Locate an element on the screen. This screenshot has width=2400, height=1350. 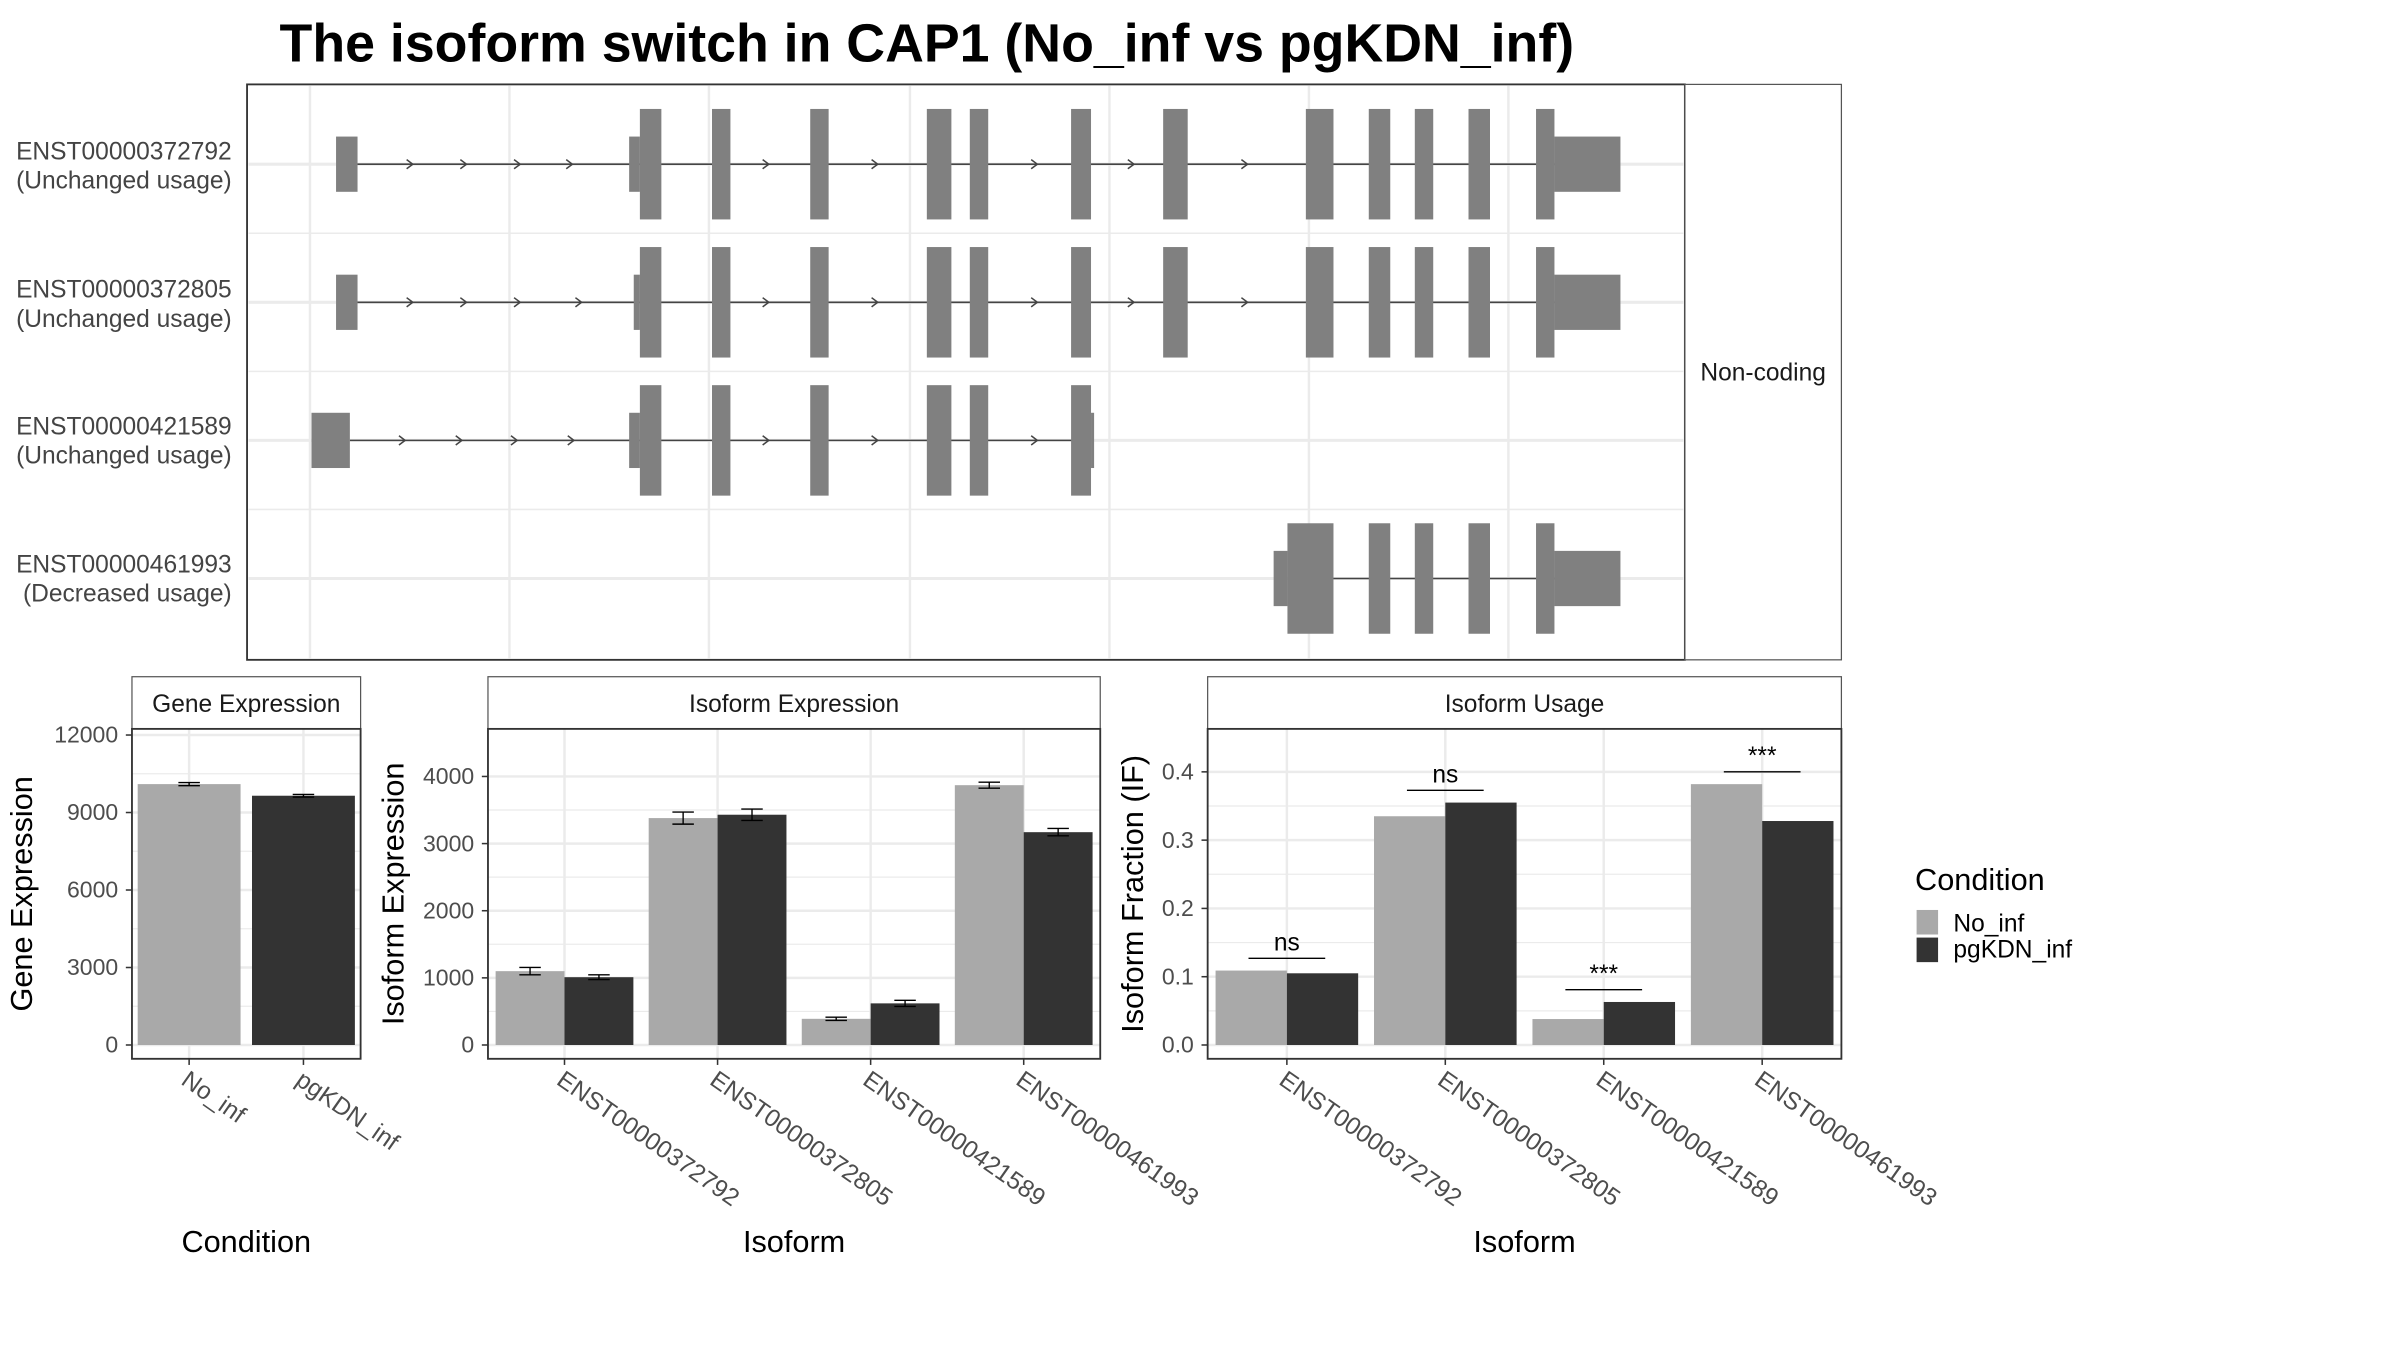
isoform-expression-strip-label: Isoform Expression is located at coordinates (794, 704).